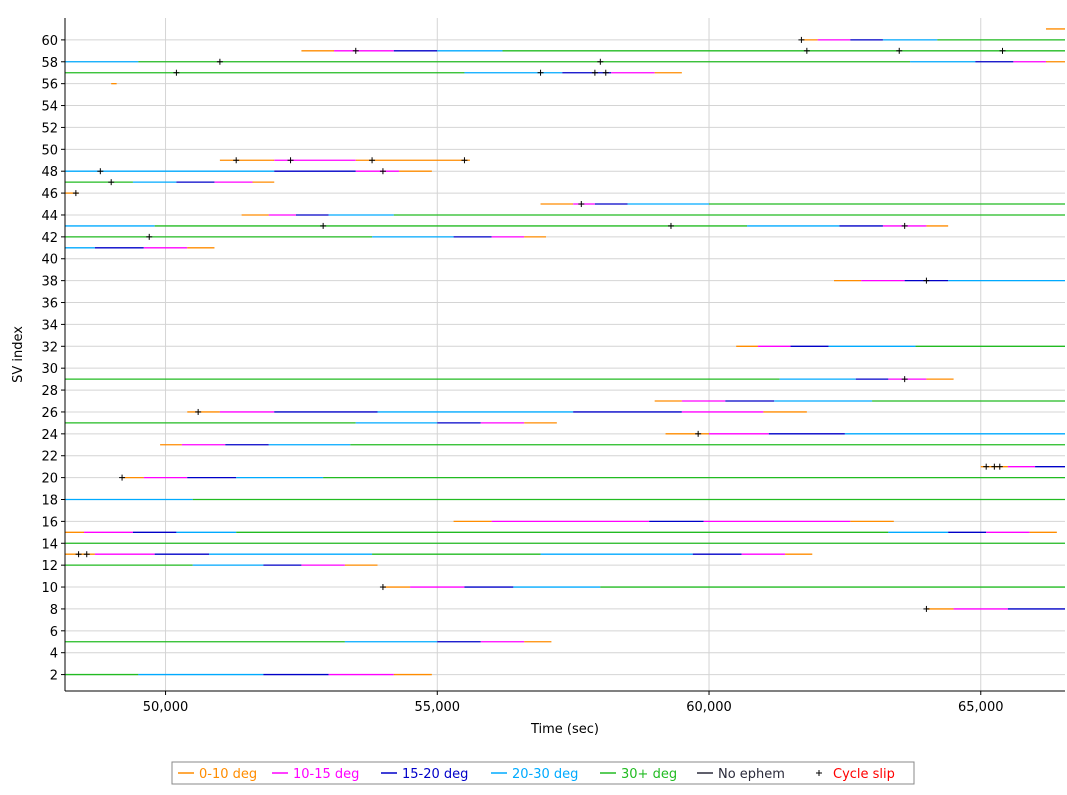 This screenshot has width=1067, height=795. I want to click on legend-entry: 0-10 deg, so click(217, 774).